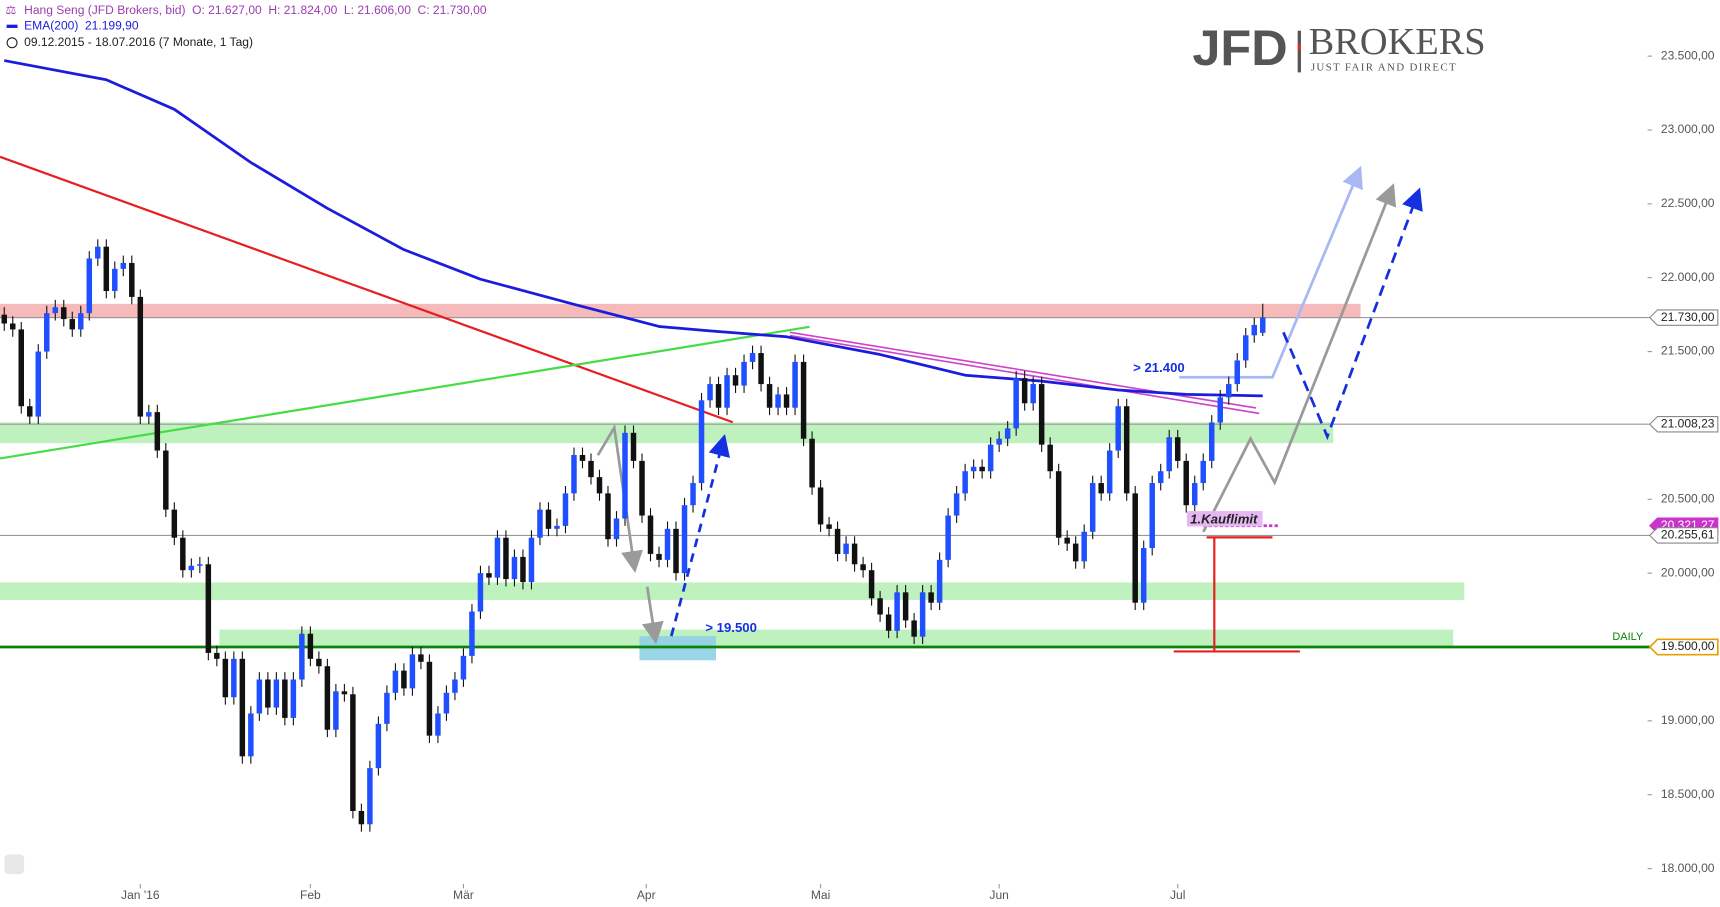 Image resolution: width=1720 pixels, height=907 pixels. Describe the element at coordinates (1688, 868) in the screenshot. I see `y-tick-label: 18.000,00` at that location.